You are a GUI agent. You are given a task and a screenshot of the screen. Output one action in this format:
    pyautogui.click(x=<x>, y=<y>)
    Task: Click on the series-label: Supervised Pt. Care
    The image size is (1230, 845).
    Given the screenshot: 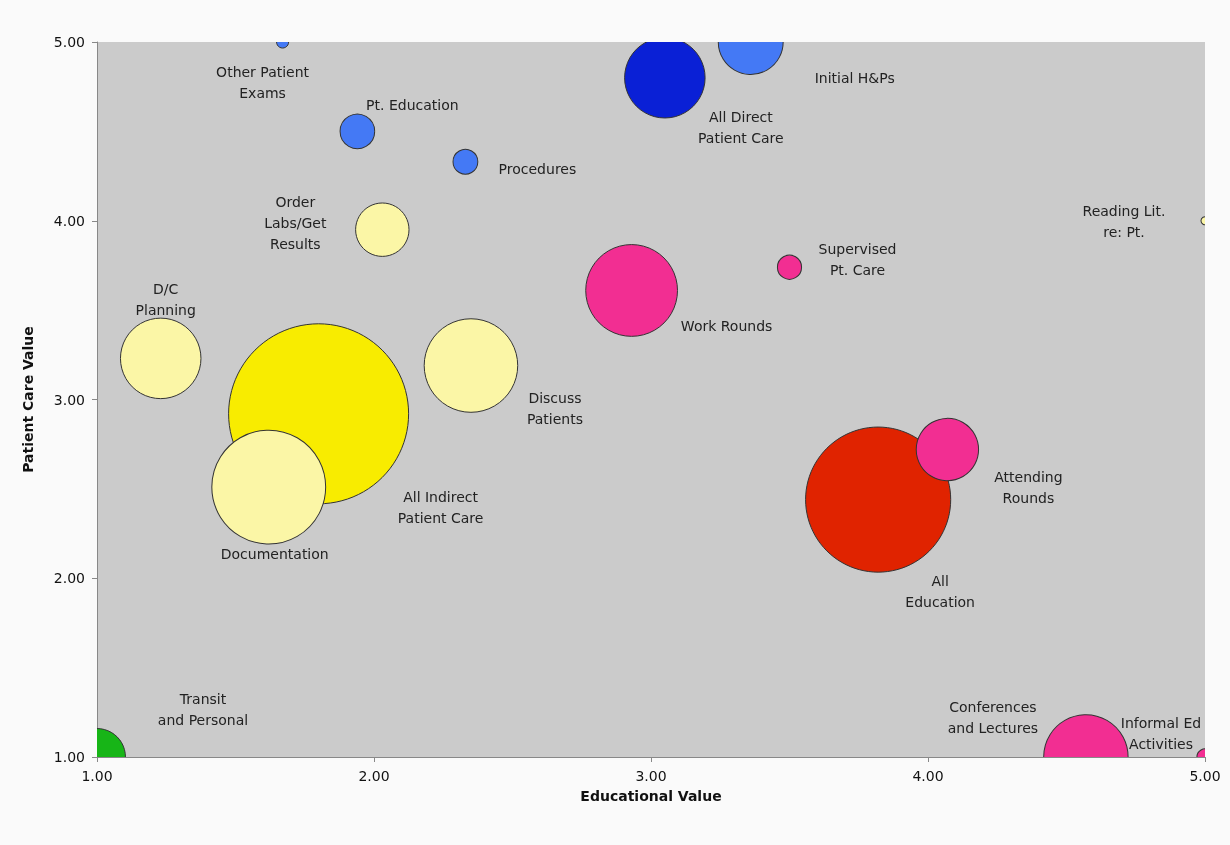 What is the action you would take?
    pyautogui.click(x=857, y=259)
    